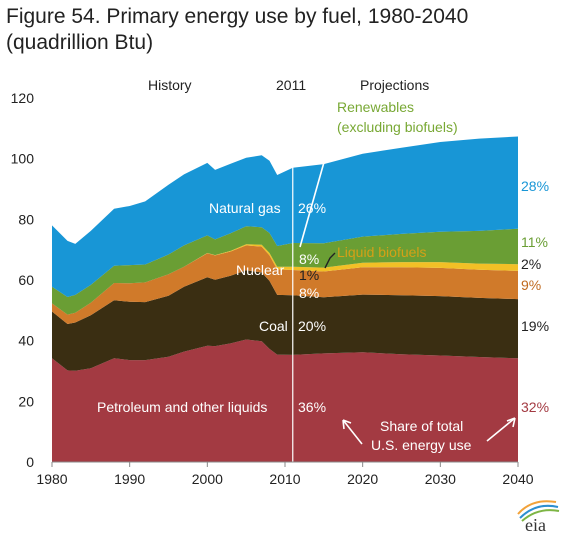  What do you see at coordinates (531, 285) in the screenshot?
I see `nuclear-share-2040: 9%` at bounding box center [531, 285].